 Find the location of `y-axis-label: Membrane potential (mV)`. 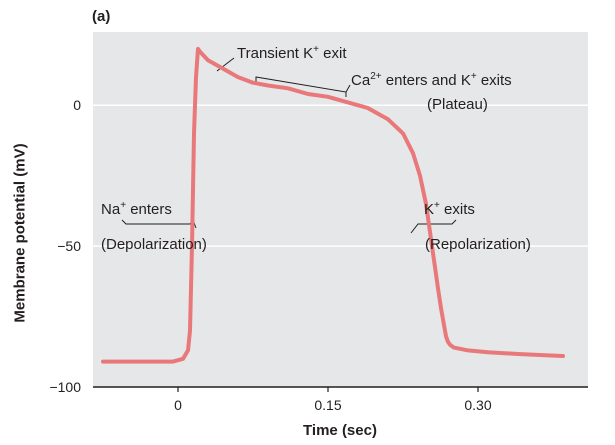

y-axis-label: Membrane potential (mV) is located at coordinates (20, 233).